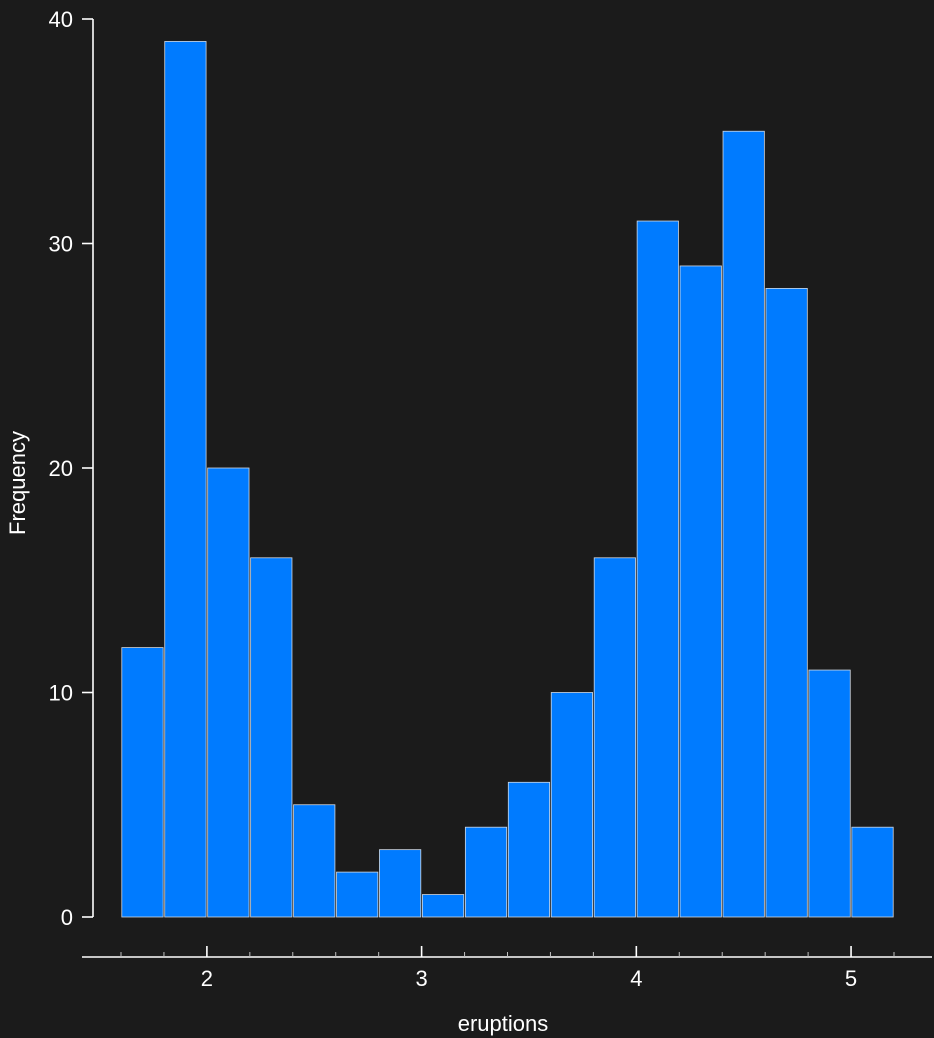 The image size is (934, 1038). What do you see at coordinates (61, 693) in the screenshot?
I see `y-tick-label: 10` at bounding box center [61, 693].